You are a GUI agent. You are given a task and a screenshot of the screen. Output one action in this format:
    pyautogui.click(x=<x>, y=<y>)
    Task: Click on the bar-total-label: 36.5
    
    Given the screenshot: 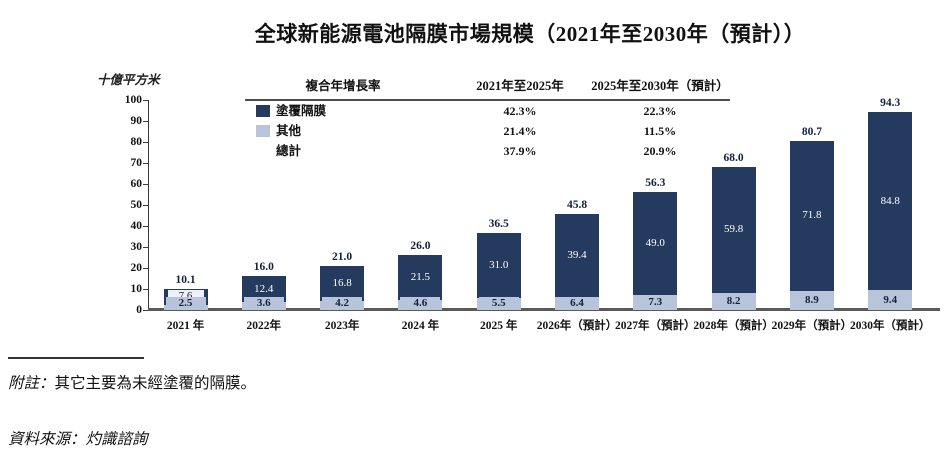 What is the action you would take?
    pyautogui.click(x=498, y=224)
    